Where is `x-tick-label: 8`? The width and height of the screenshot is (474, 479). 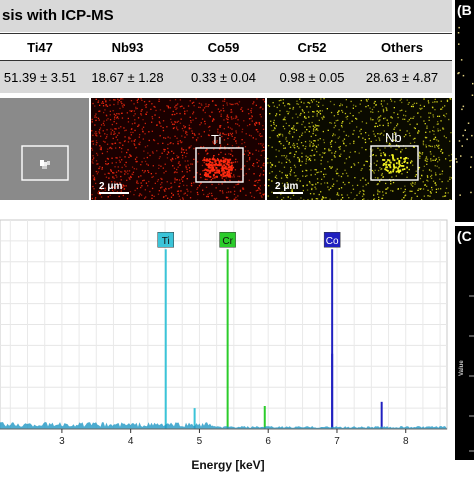 x-tick-label: 8 is located at coordinates (406, 441).